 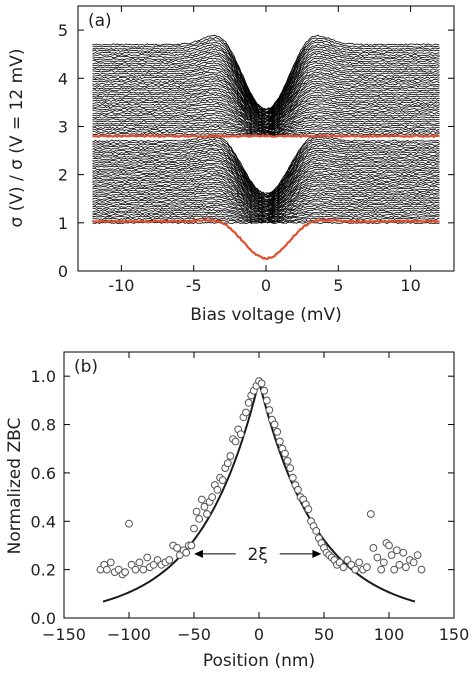 I want to click on b-ytick-label: 0.0, so click(x=43, y=618).